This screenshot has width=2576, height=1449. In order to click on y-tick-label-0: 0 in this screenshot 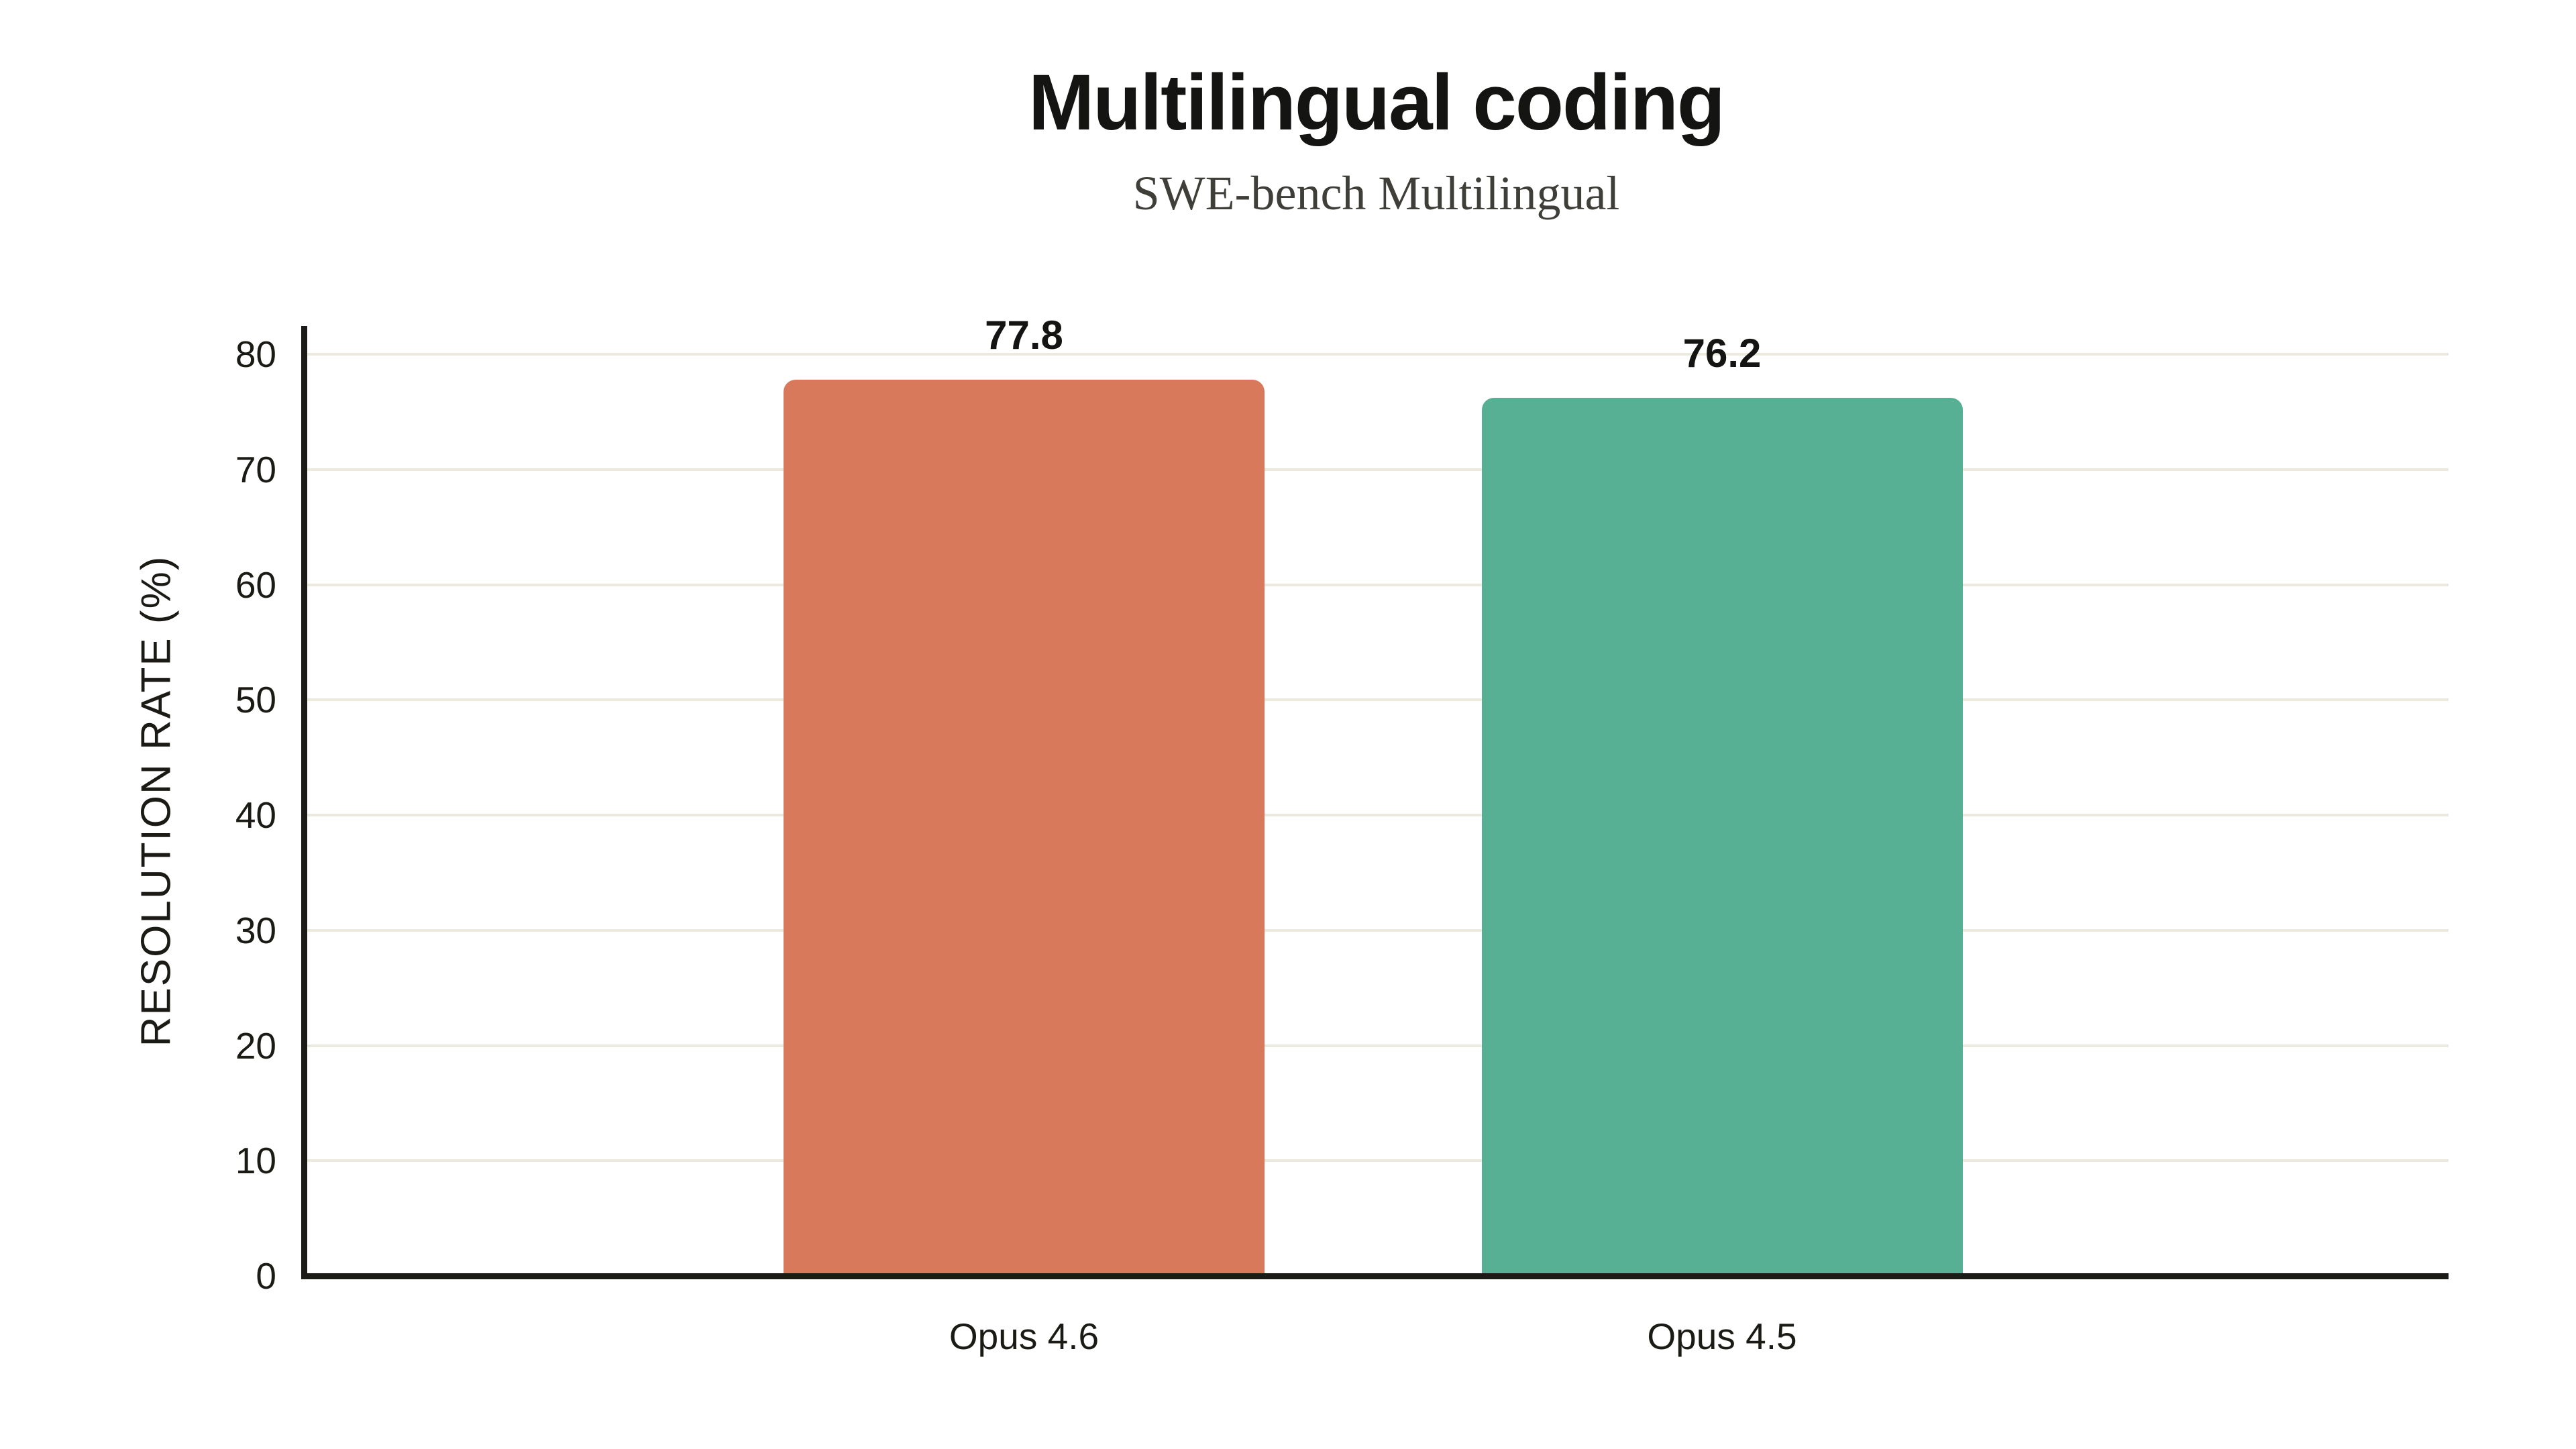, I will do `click(266, 1276)`.